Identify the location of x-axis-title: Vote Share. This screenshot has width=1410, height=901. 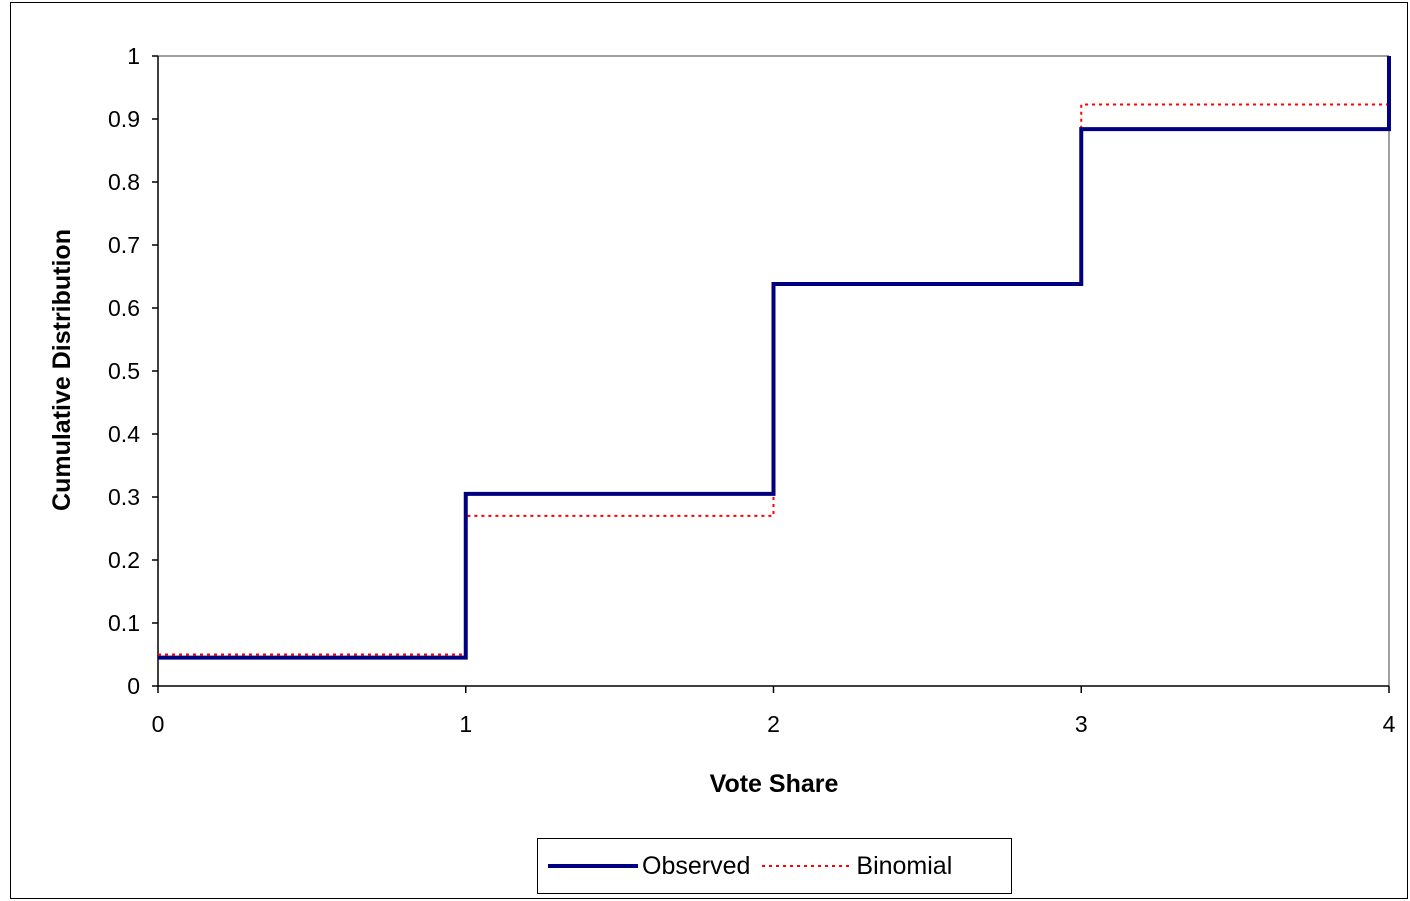
(774, 784).